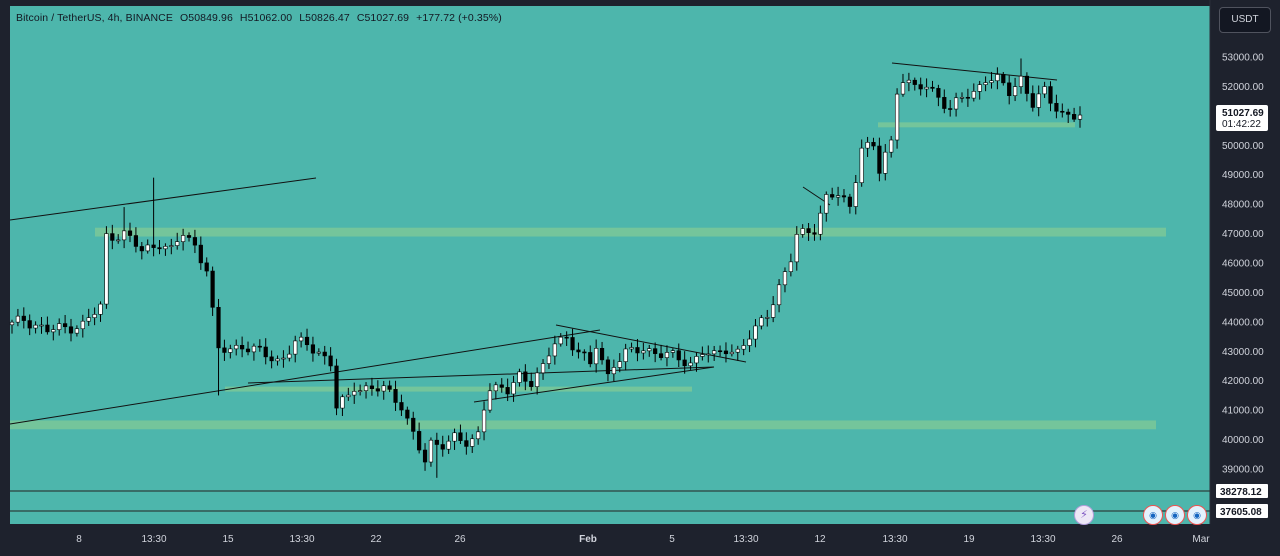  I want to click on line-label-value: 37605.08, so click(1241, 512).